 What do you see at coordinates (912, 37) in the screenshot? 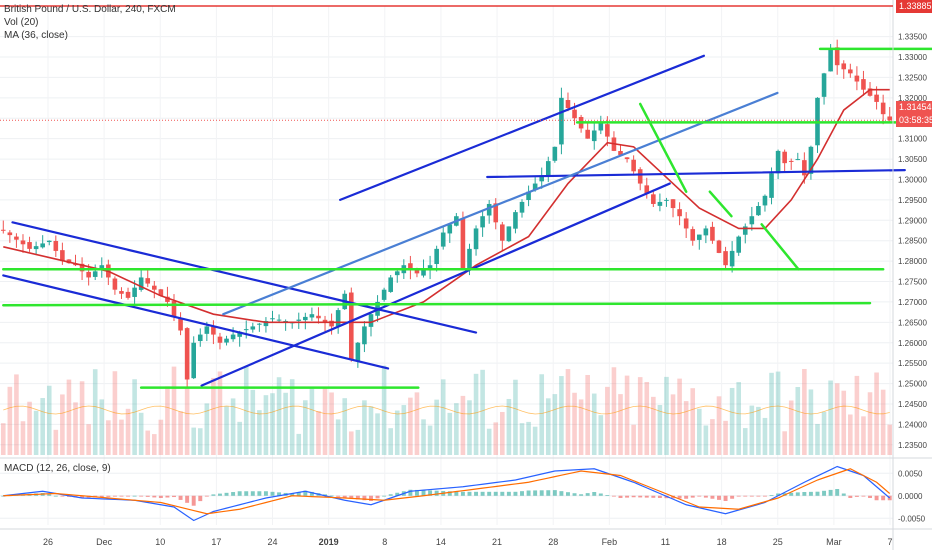
I see `y-tick-label: 1.33500` at bounding box center [912, 37].